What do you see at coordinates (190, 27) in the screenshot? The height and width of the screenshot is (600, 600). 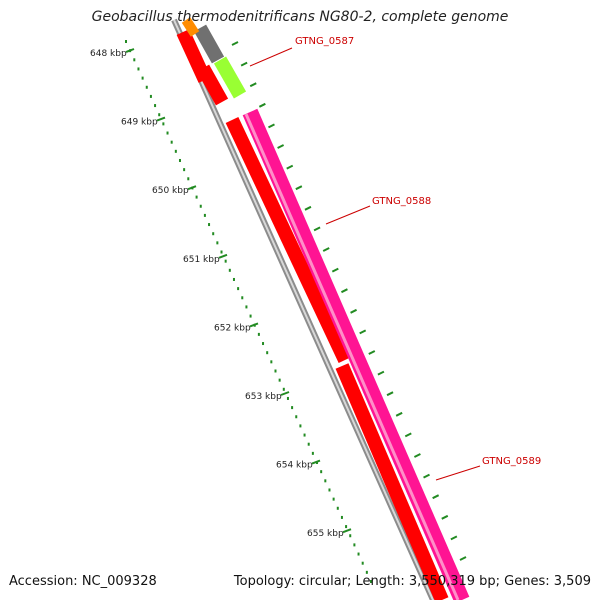 I see `gene-orange` at bounding box center [190, 27].